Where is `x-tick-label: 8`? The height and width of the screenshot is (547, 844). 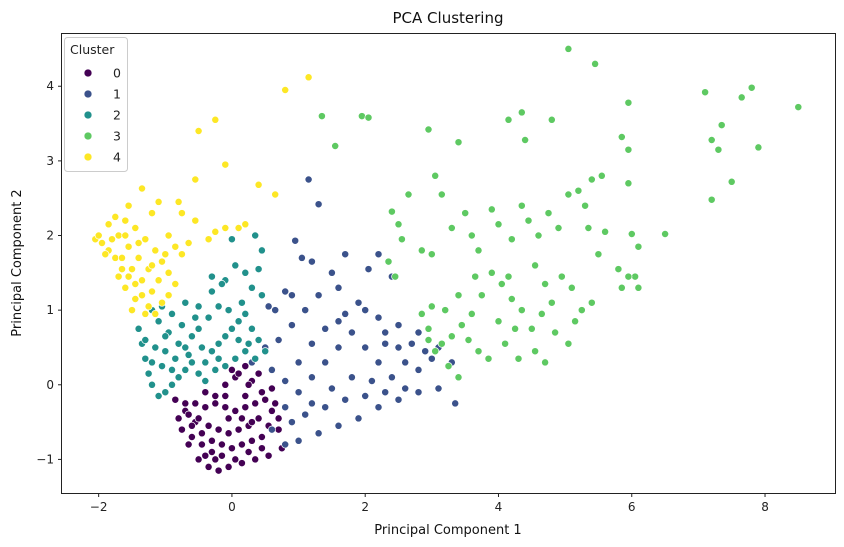
x-tick-label: 8 is located at coordinates (765, 507).